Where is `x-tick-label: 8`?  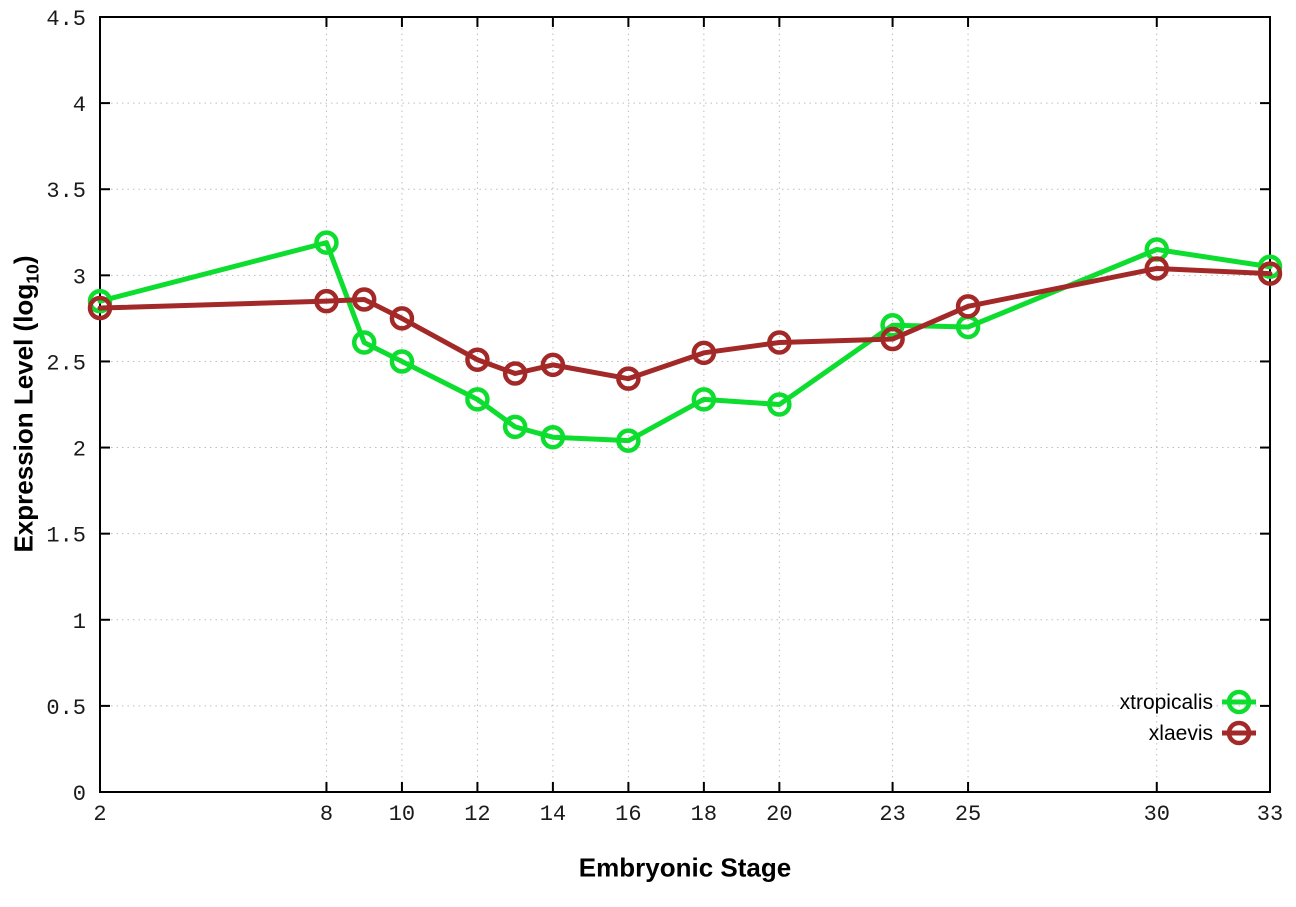 x-tick-label: 8 is located at coordinates (326, 814).